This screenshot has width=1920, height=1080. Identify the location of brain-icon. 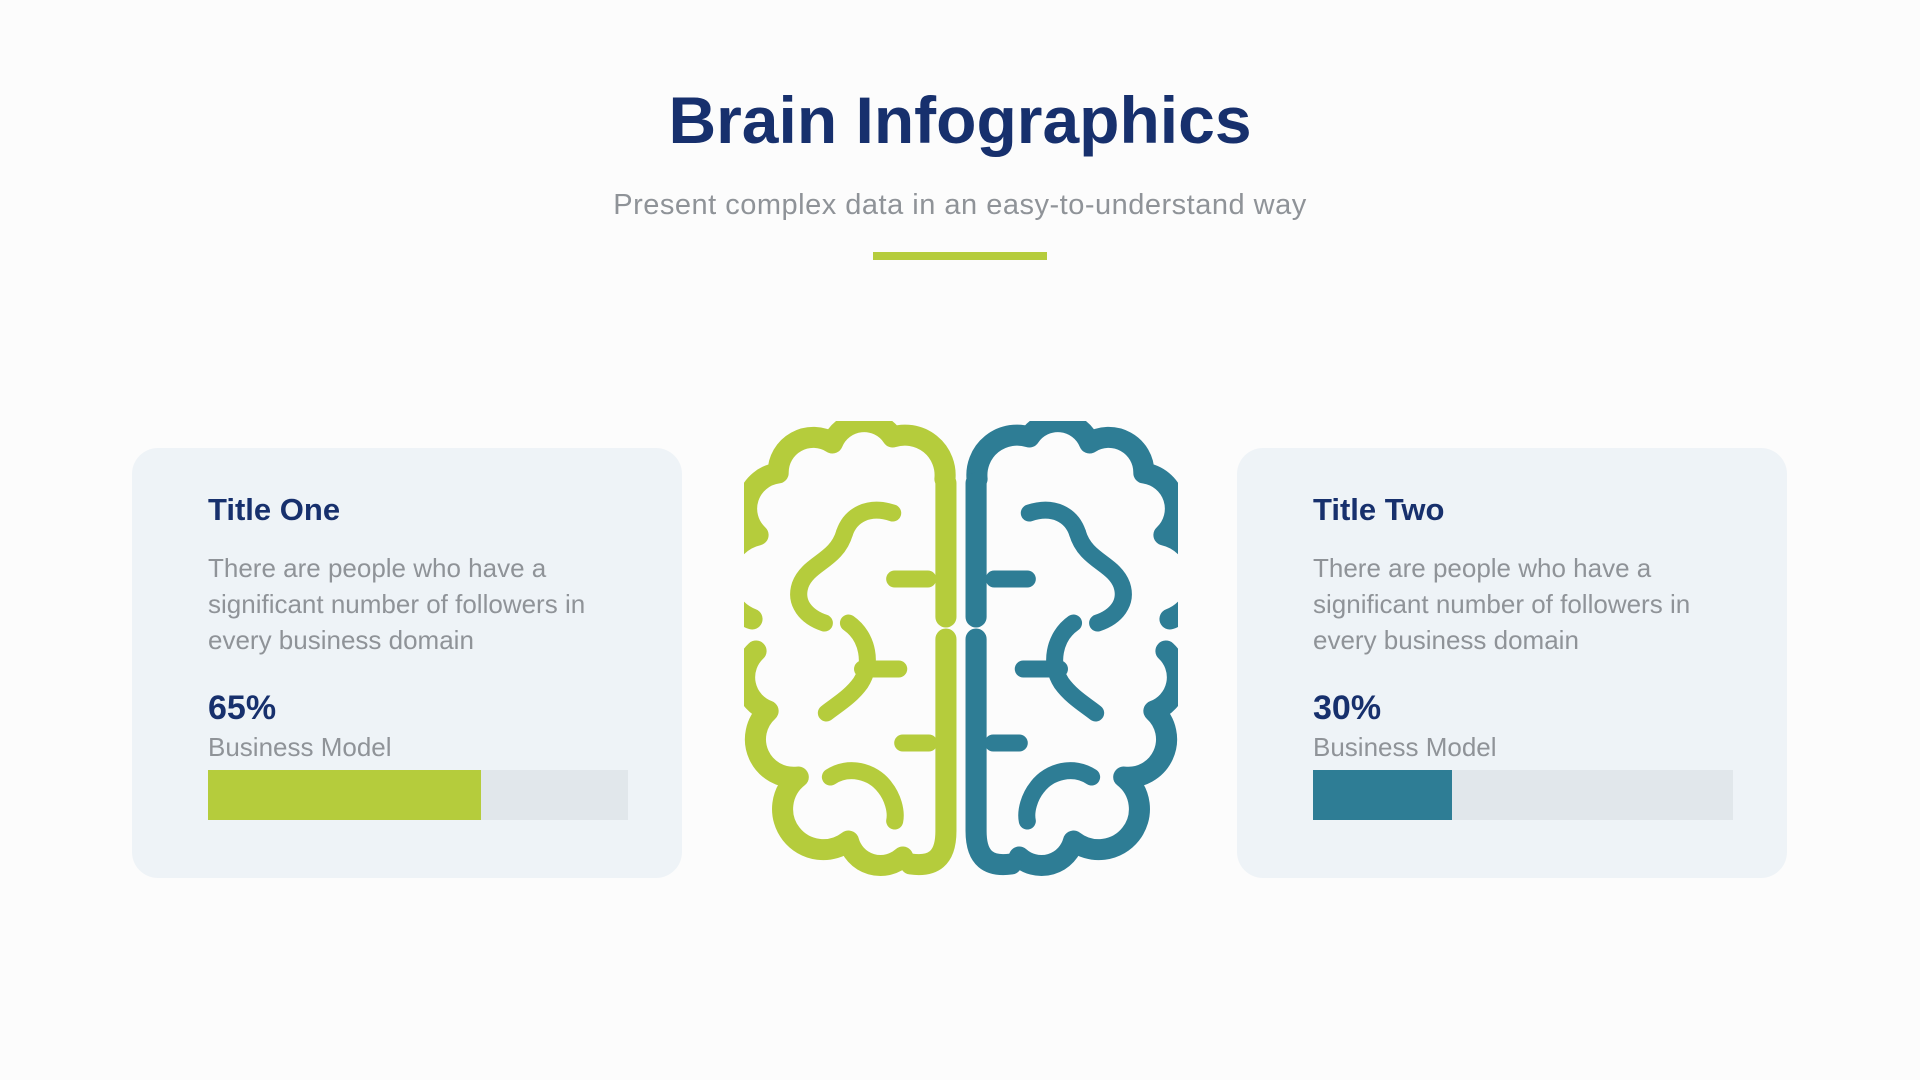
(961, 652).